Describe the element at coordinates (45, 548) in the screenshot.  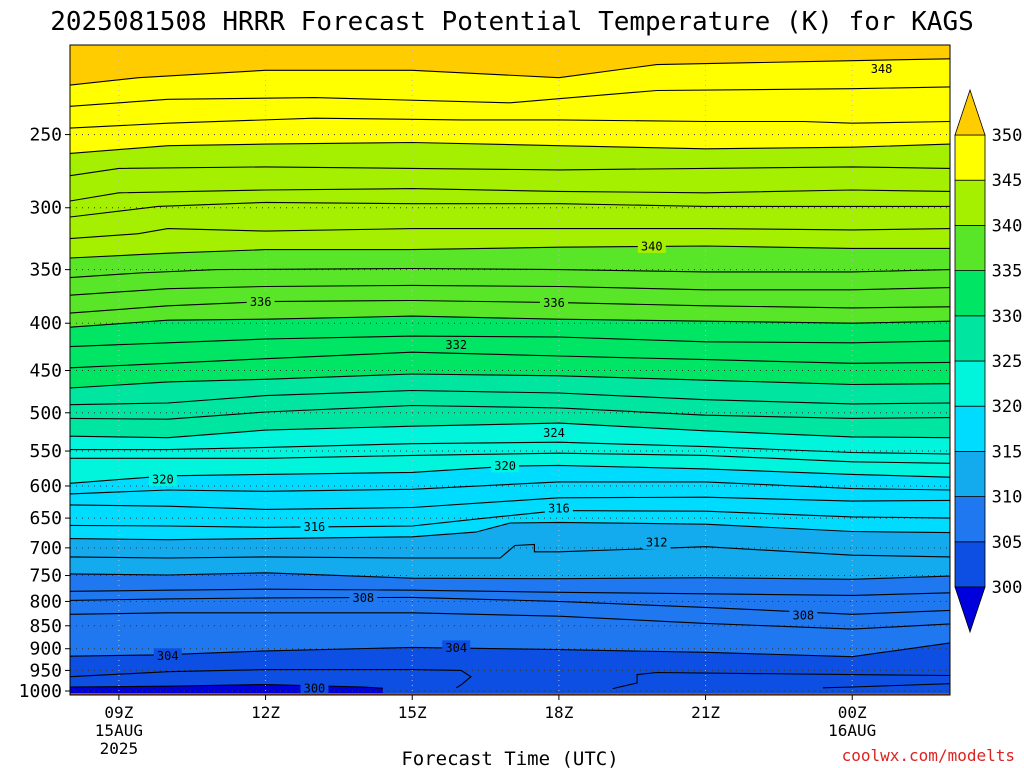
I see `y-tick-label: 700` at that location.